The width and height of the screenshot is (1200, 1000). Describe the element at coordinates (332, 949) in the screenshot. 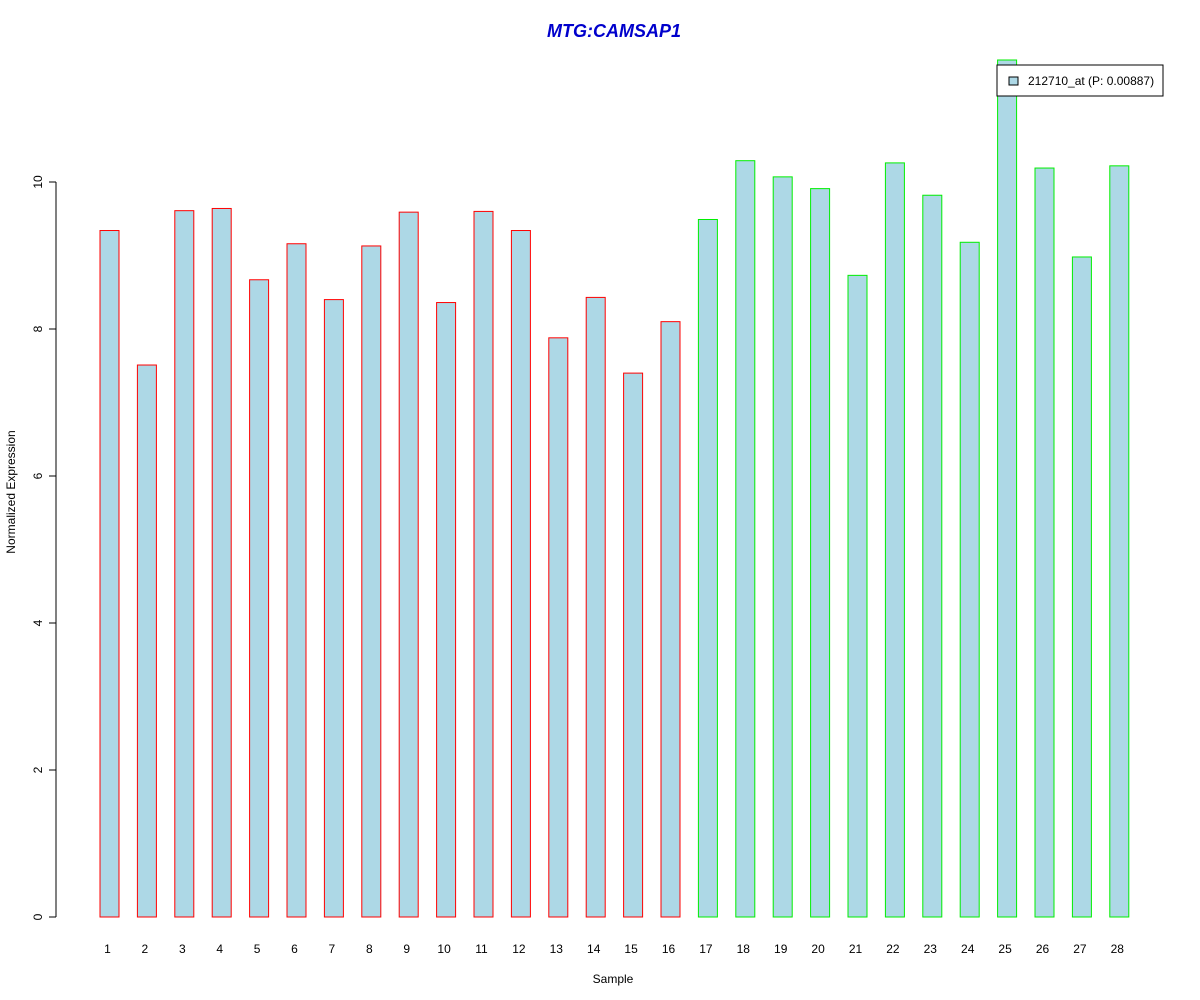

I see `x-tick-label: 7` at that location.